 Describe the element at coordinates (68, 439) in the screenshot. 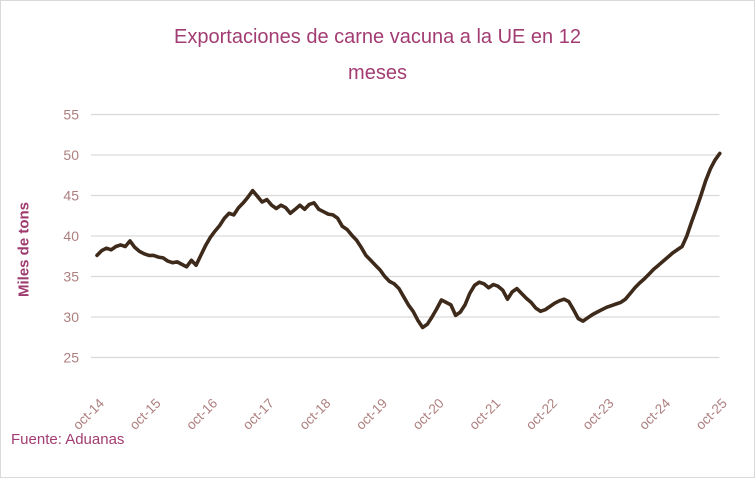

I see `source-note: Fuente: Aduanas` at that location.